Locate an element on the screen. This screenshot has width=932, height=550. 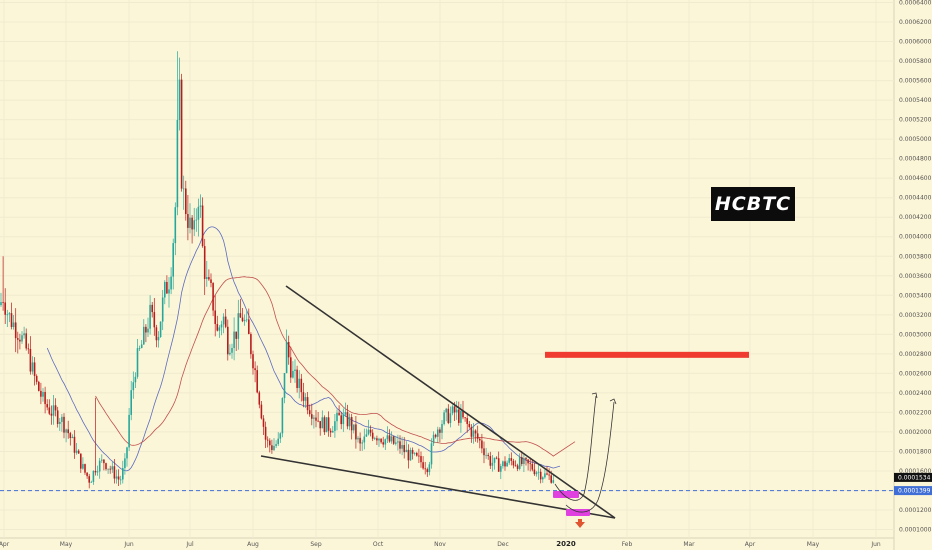
support-price-tag-bg is located at coordinates (913, 491).